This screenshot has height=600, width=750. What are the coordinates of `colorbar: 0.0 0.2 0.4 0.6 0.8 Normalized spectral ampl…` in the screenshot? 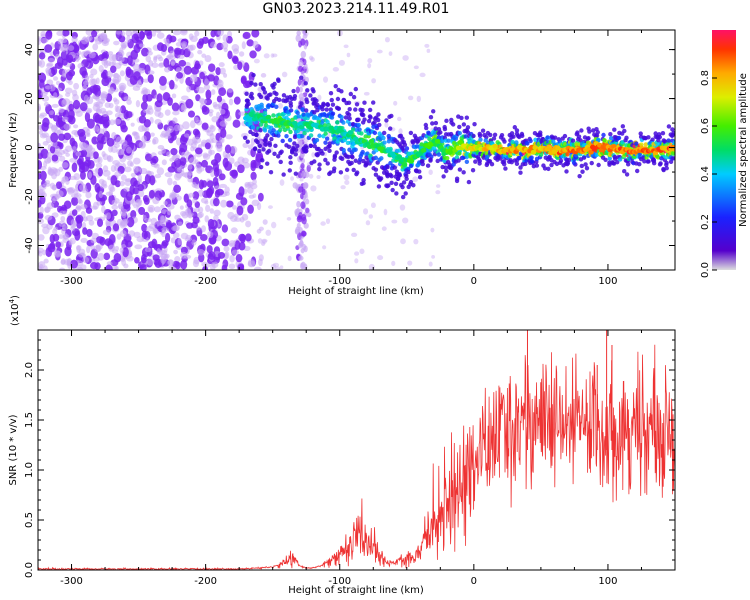 It's located at (724, 154).